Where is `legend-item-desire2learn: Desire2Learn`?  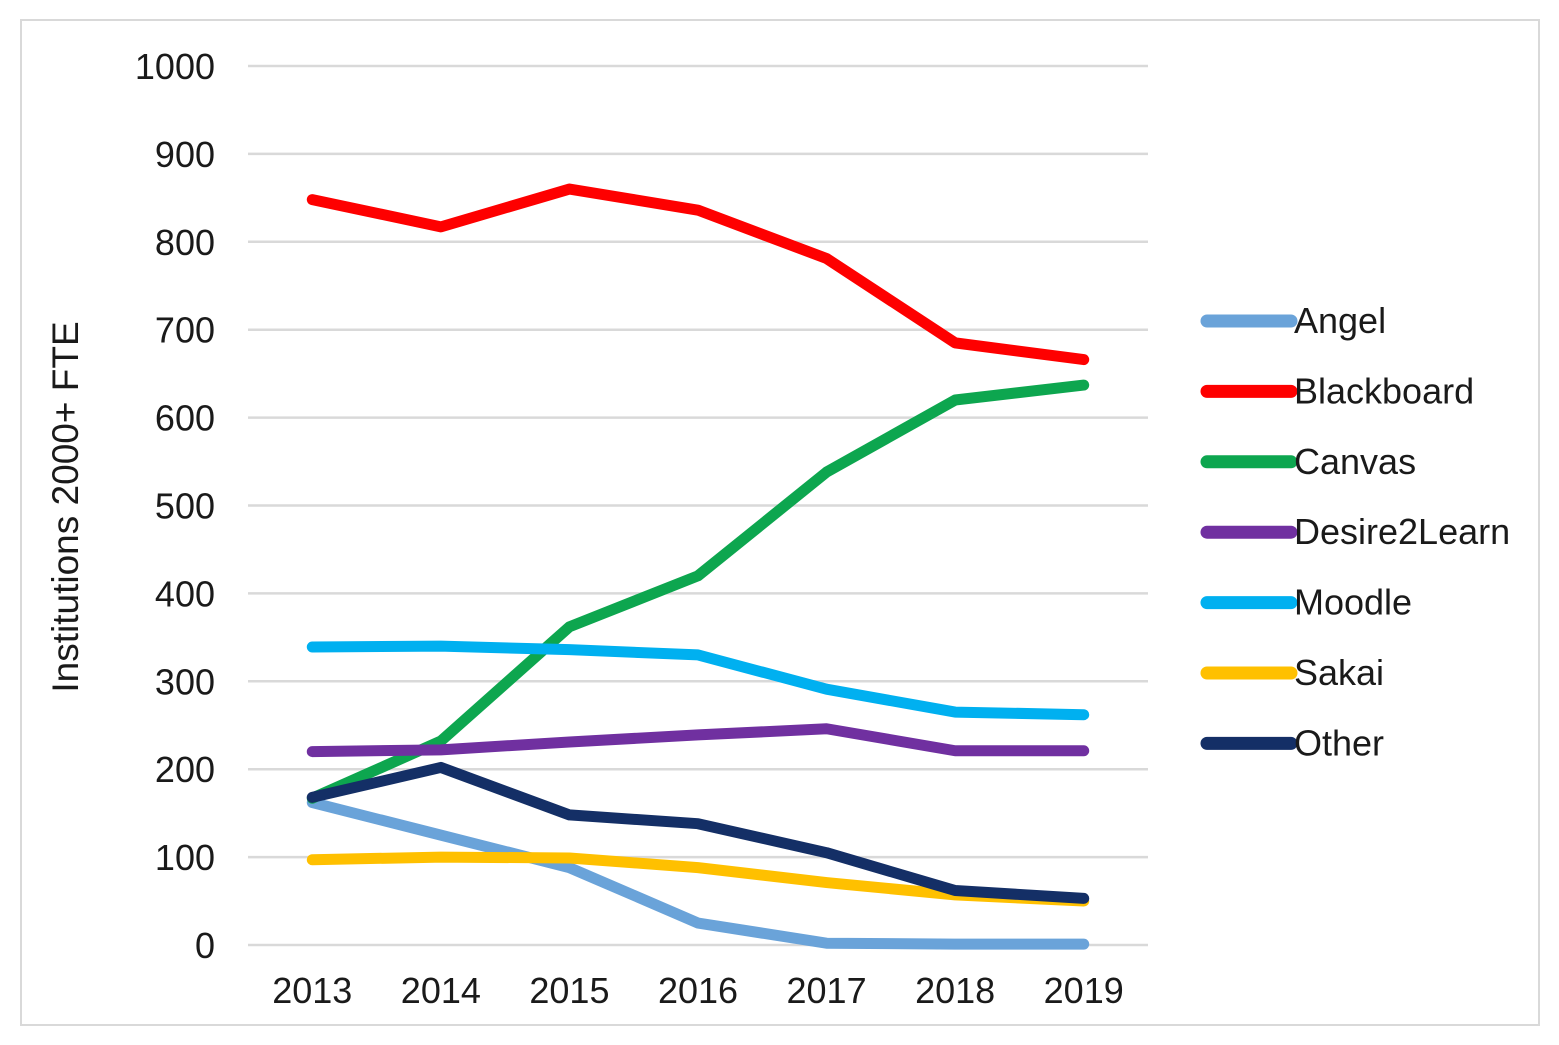
legend-item-desire2learn: Desire2Learn is located at coordinates (1355, 531).